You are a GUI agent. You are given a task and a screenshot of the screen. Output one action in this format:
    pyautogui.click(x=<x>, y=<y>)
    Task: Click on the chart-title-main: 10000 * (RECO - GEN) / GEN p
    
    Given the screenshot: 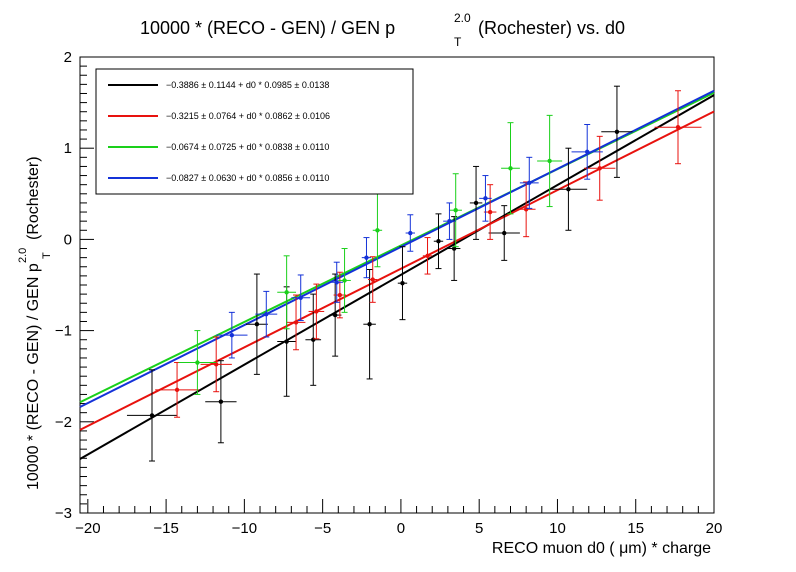 What is the action you would take?
    pyautogui.click(x=267, y=28)
    